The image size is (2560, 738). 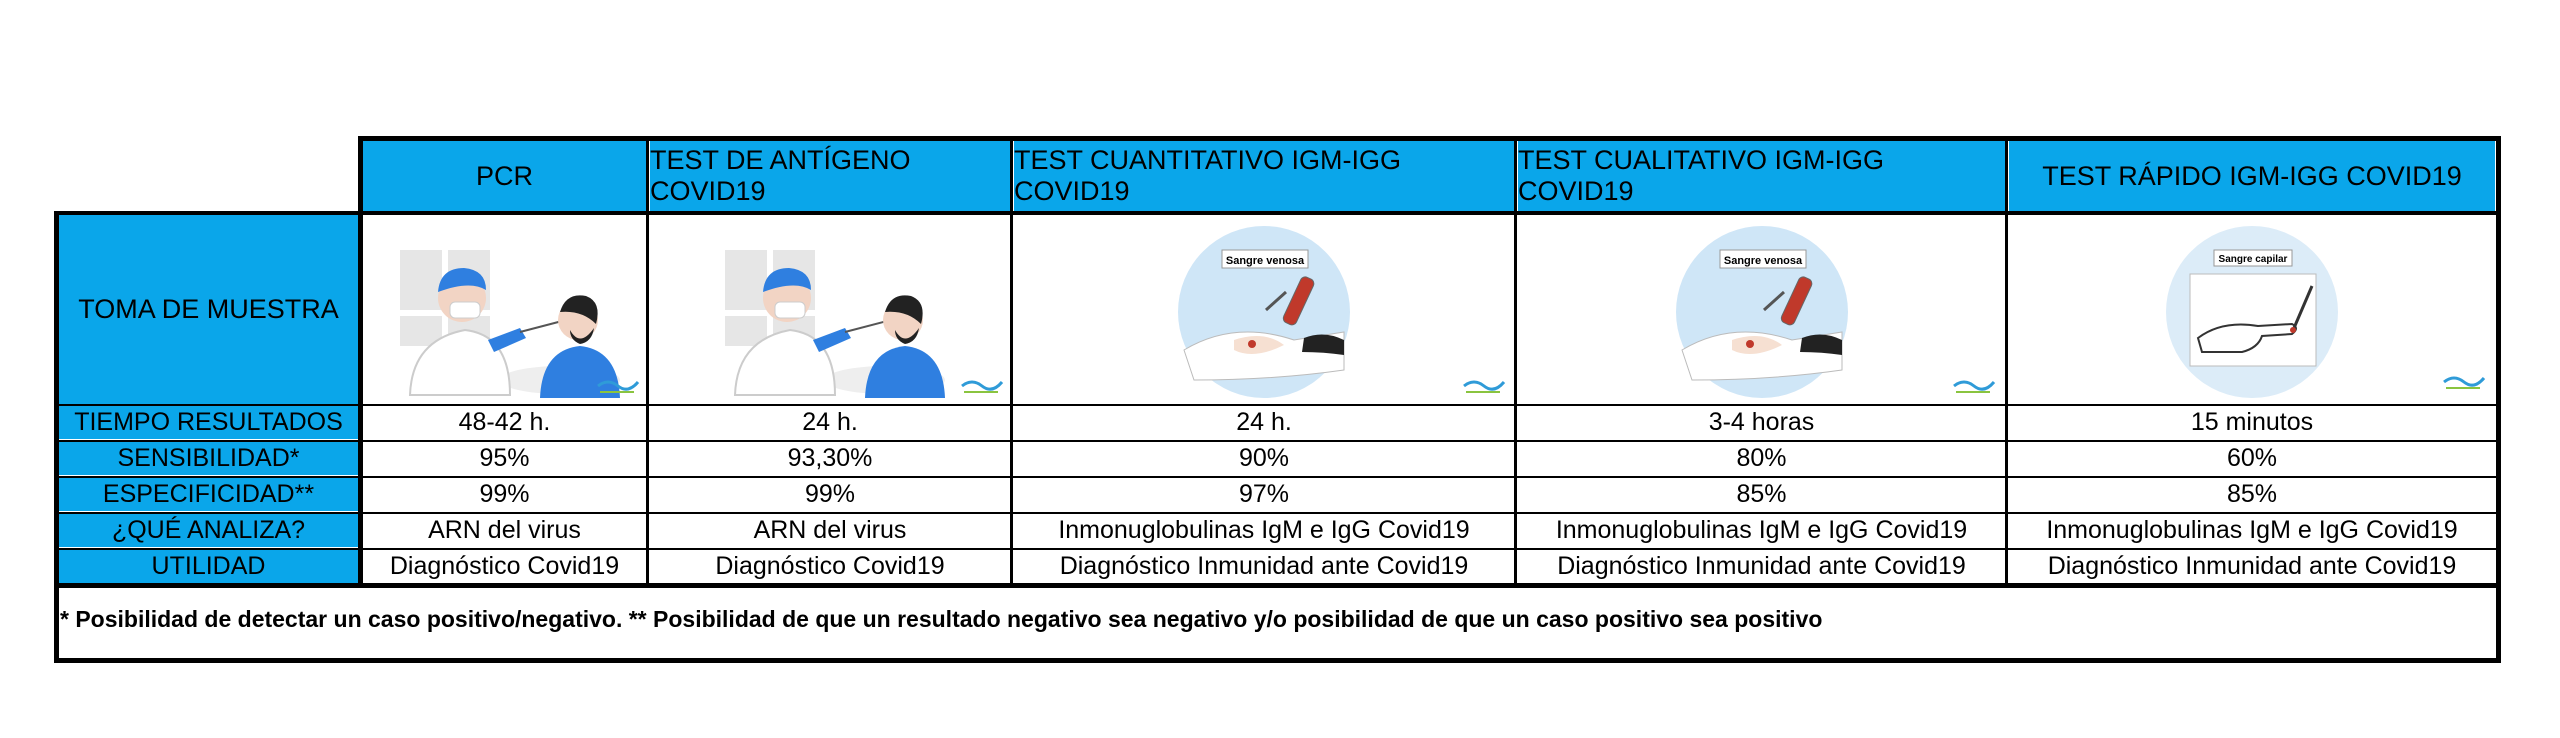 What do you see at coordinates (1264, 458) in the screenshot?
I see `cell-sensibilidad-2: 90%` at bounding box center [1264, 458].